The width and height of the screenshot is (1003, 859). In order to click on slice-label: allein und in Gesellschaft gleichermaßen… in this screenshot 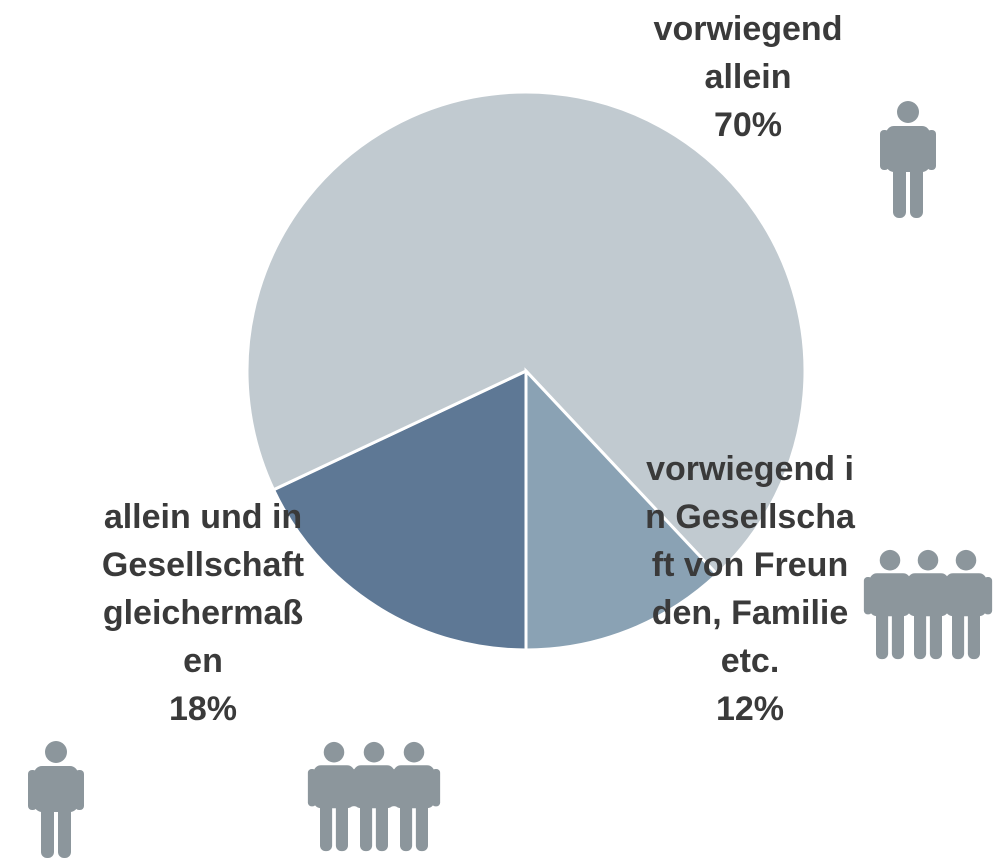, I will do `click(203, 613)`.